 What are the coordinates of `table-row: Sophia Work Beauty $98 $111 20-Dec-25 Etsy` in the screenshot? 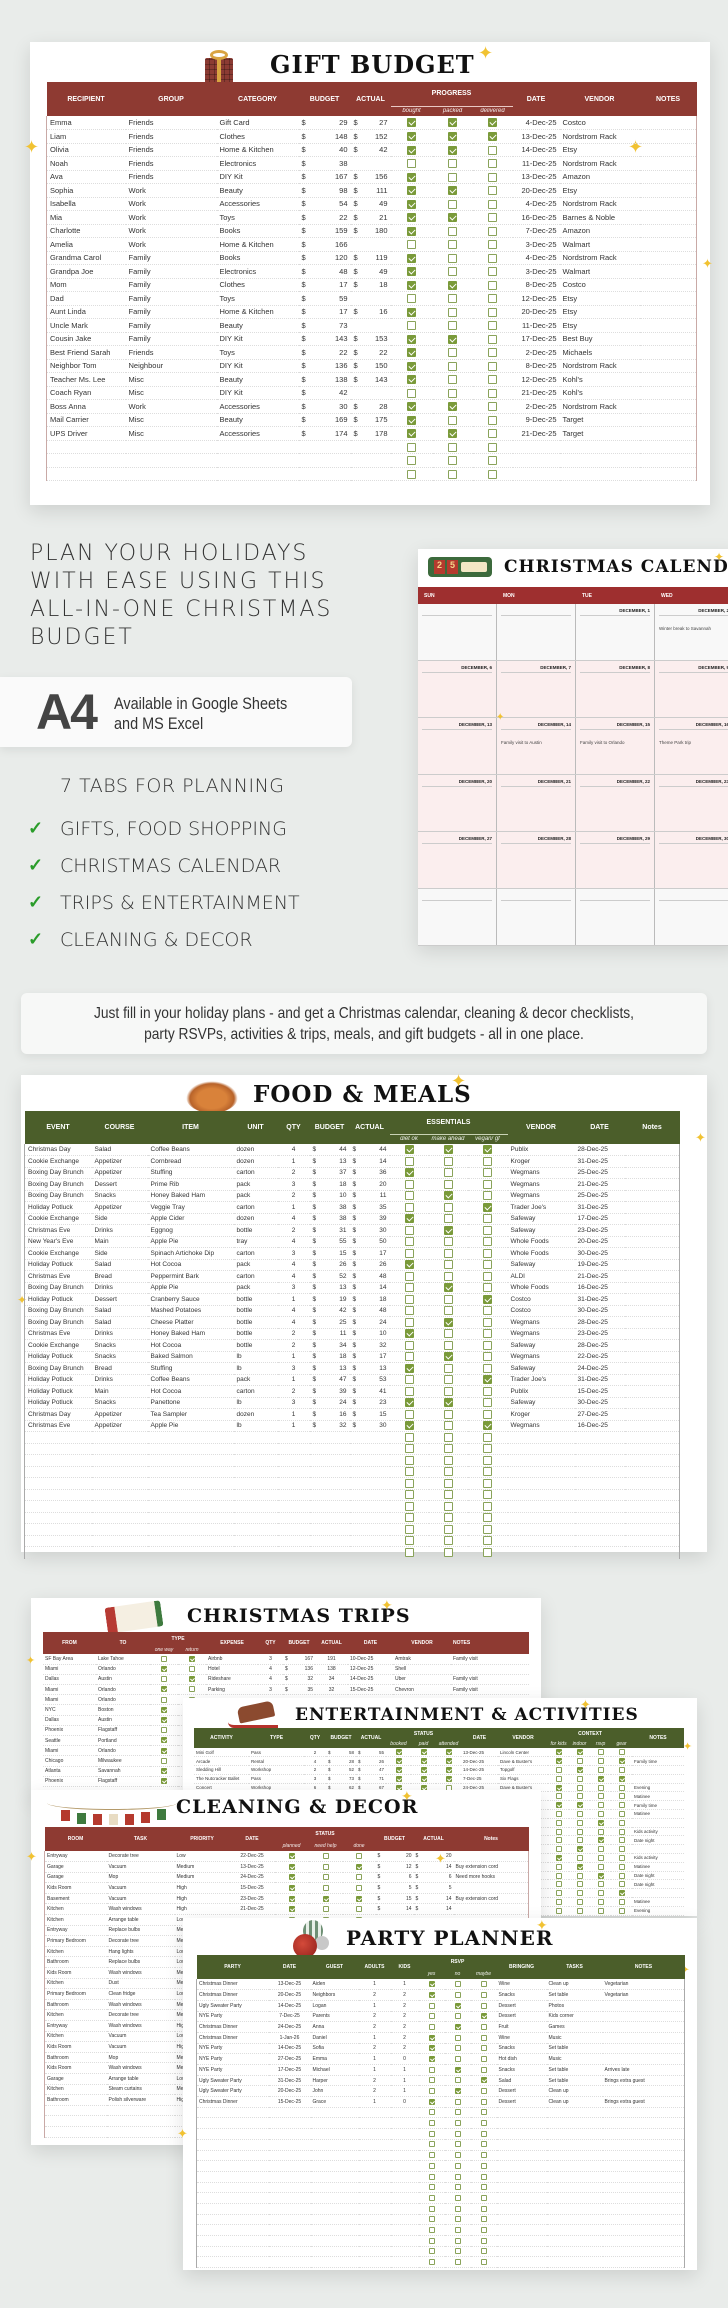 It's located at (371, 190).